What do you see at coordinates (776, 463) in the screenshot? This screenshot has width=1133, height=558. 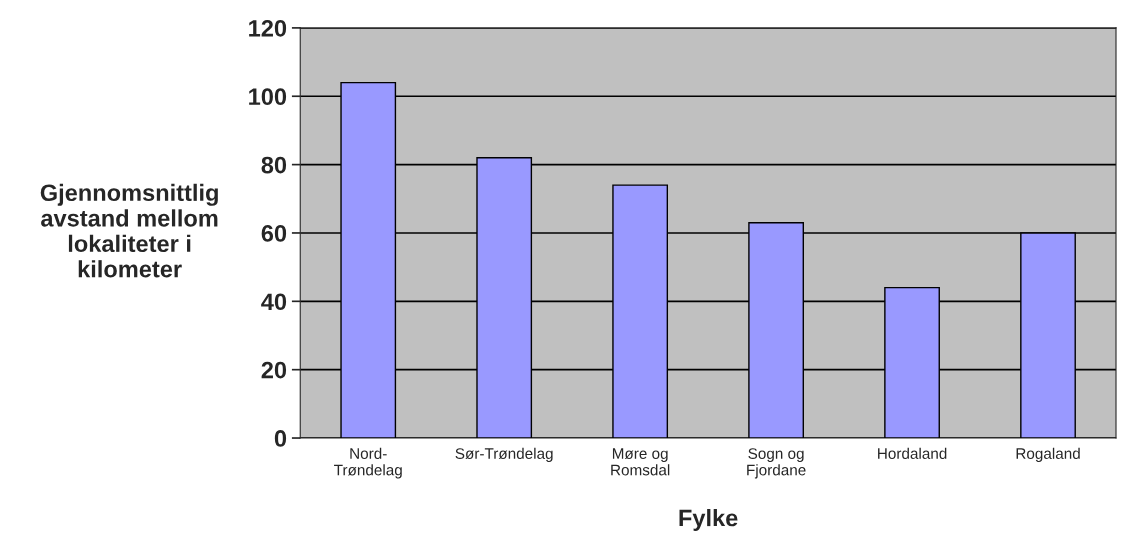 I see `x-tick-label: Sogn og Fjordane` at bounding box center [776, 463].